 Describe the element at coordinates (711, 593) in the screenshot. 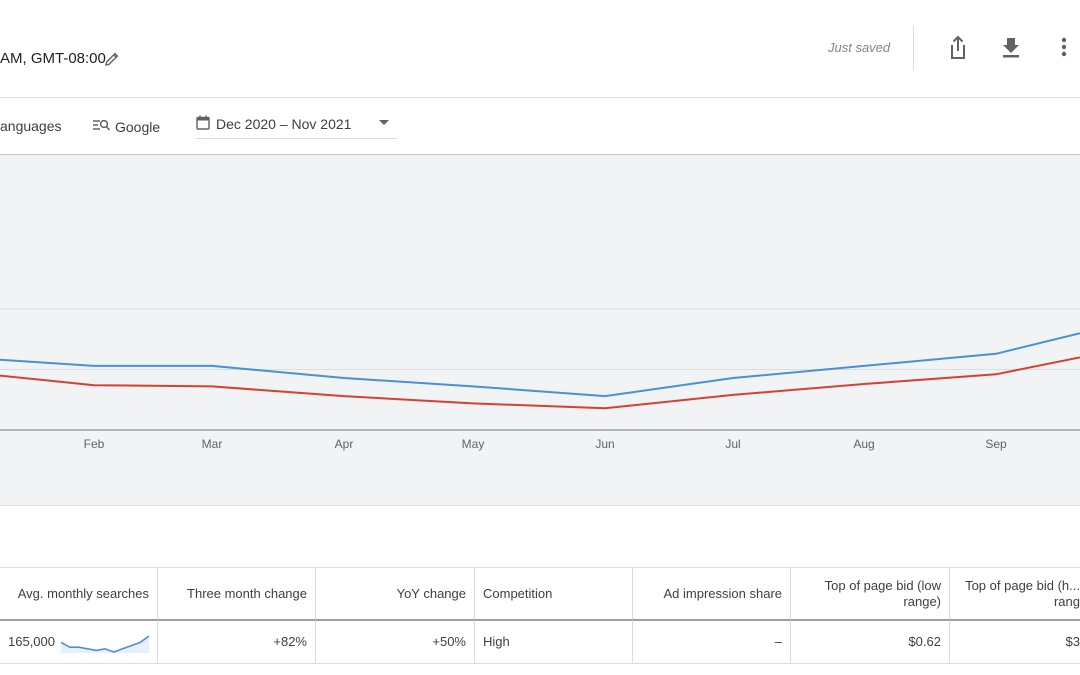

I see `col-ad-impression-share: Ad impression share` at that location.